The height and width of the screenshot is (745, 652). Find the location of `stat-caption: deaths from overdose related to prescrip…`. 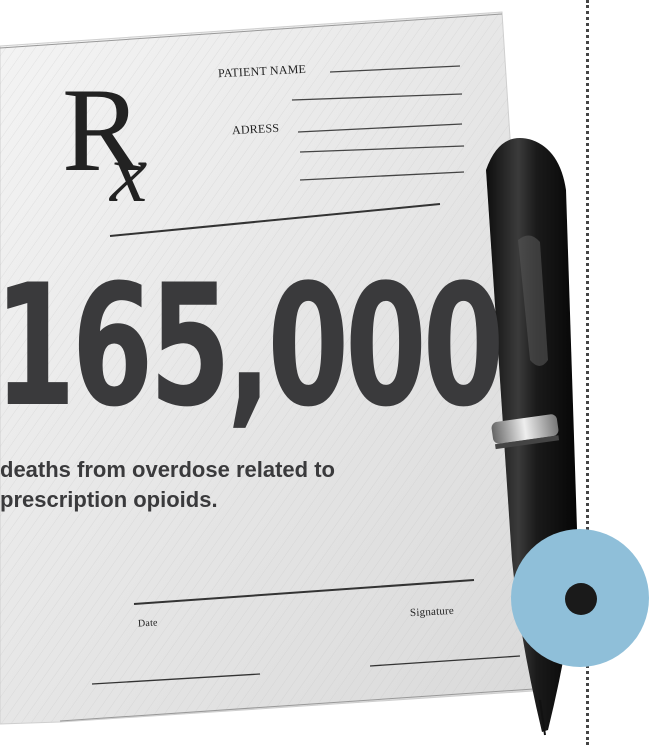

stat-caption: deaths from overdose related to prescrip… is located at coordinates (167, 484).